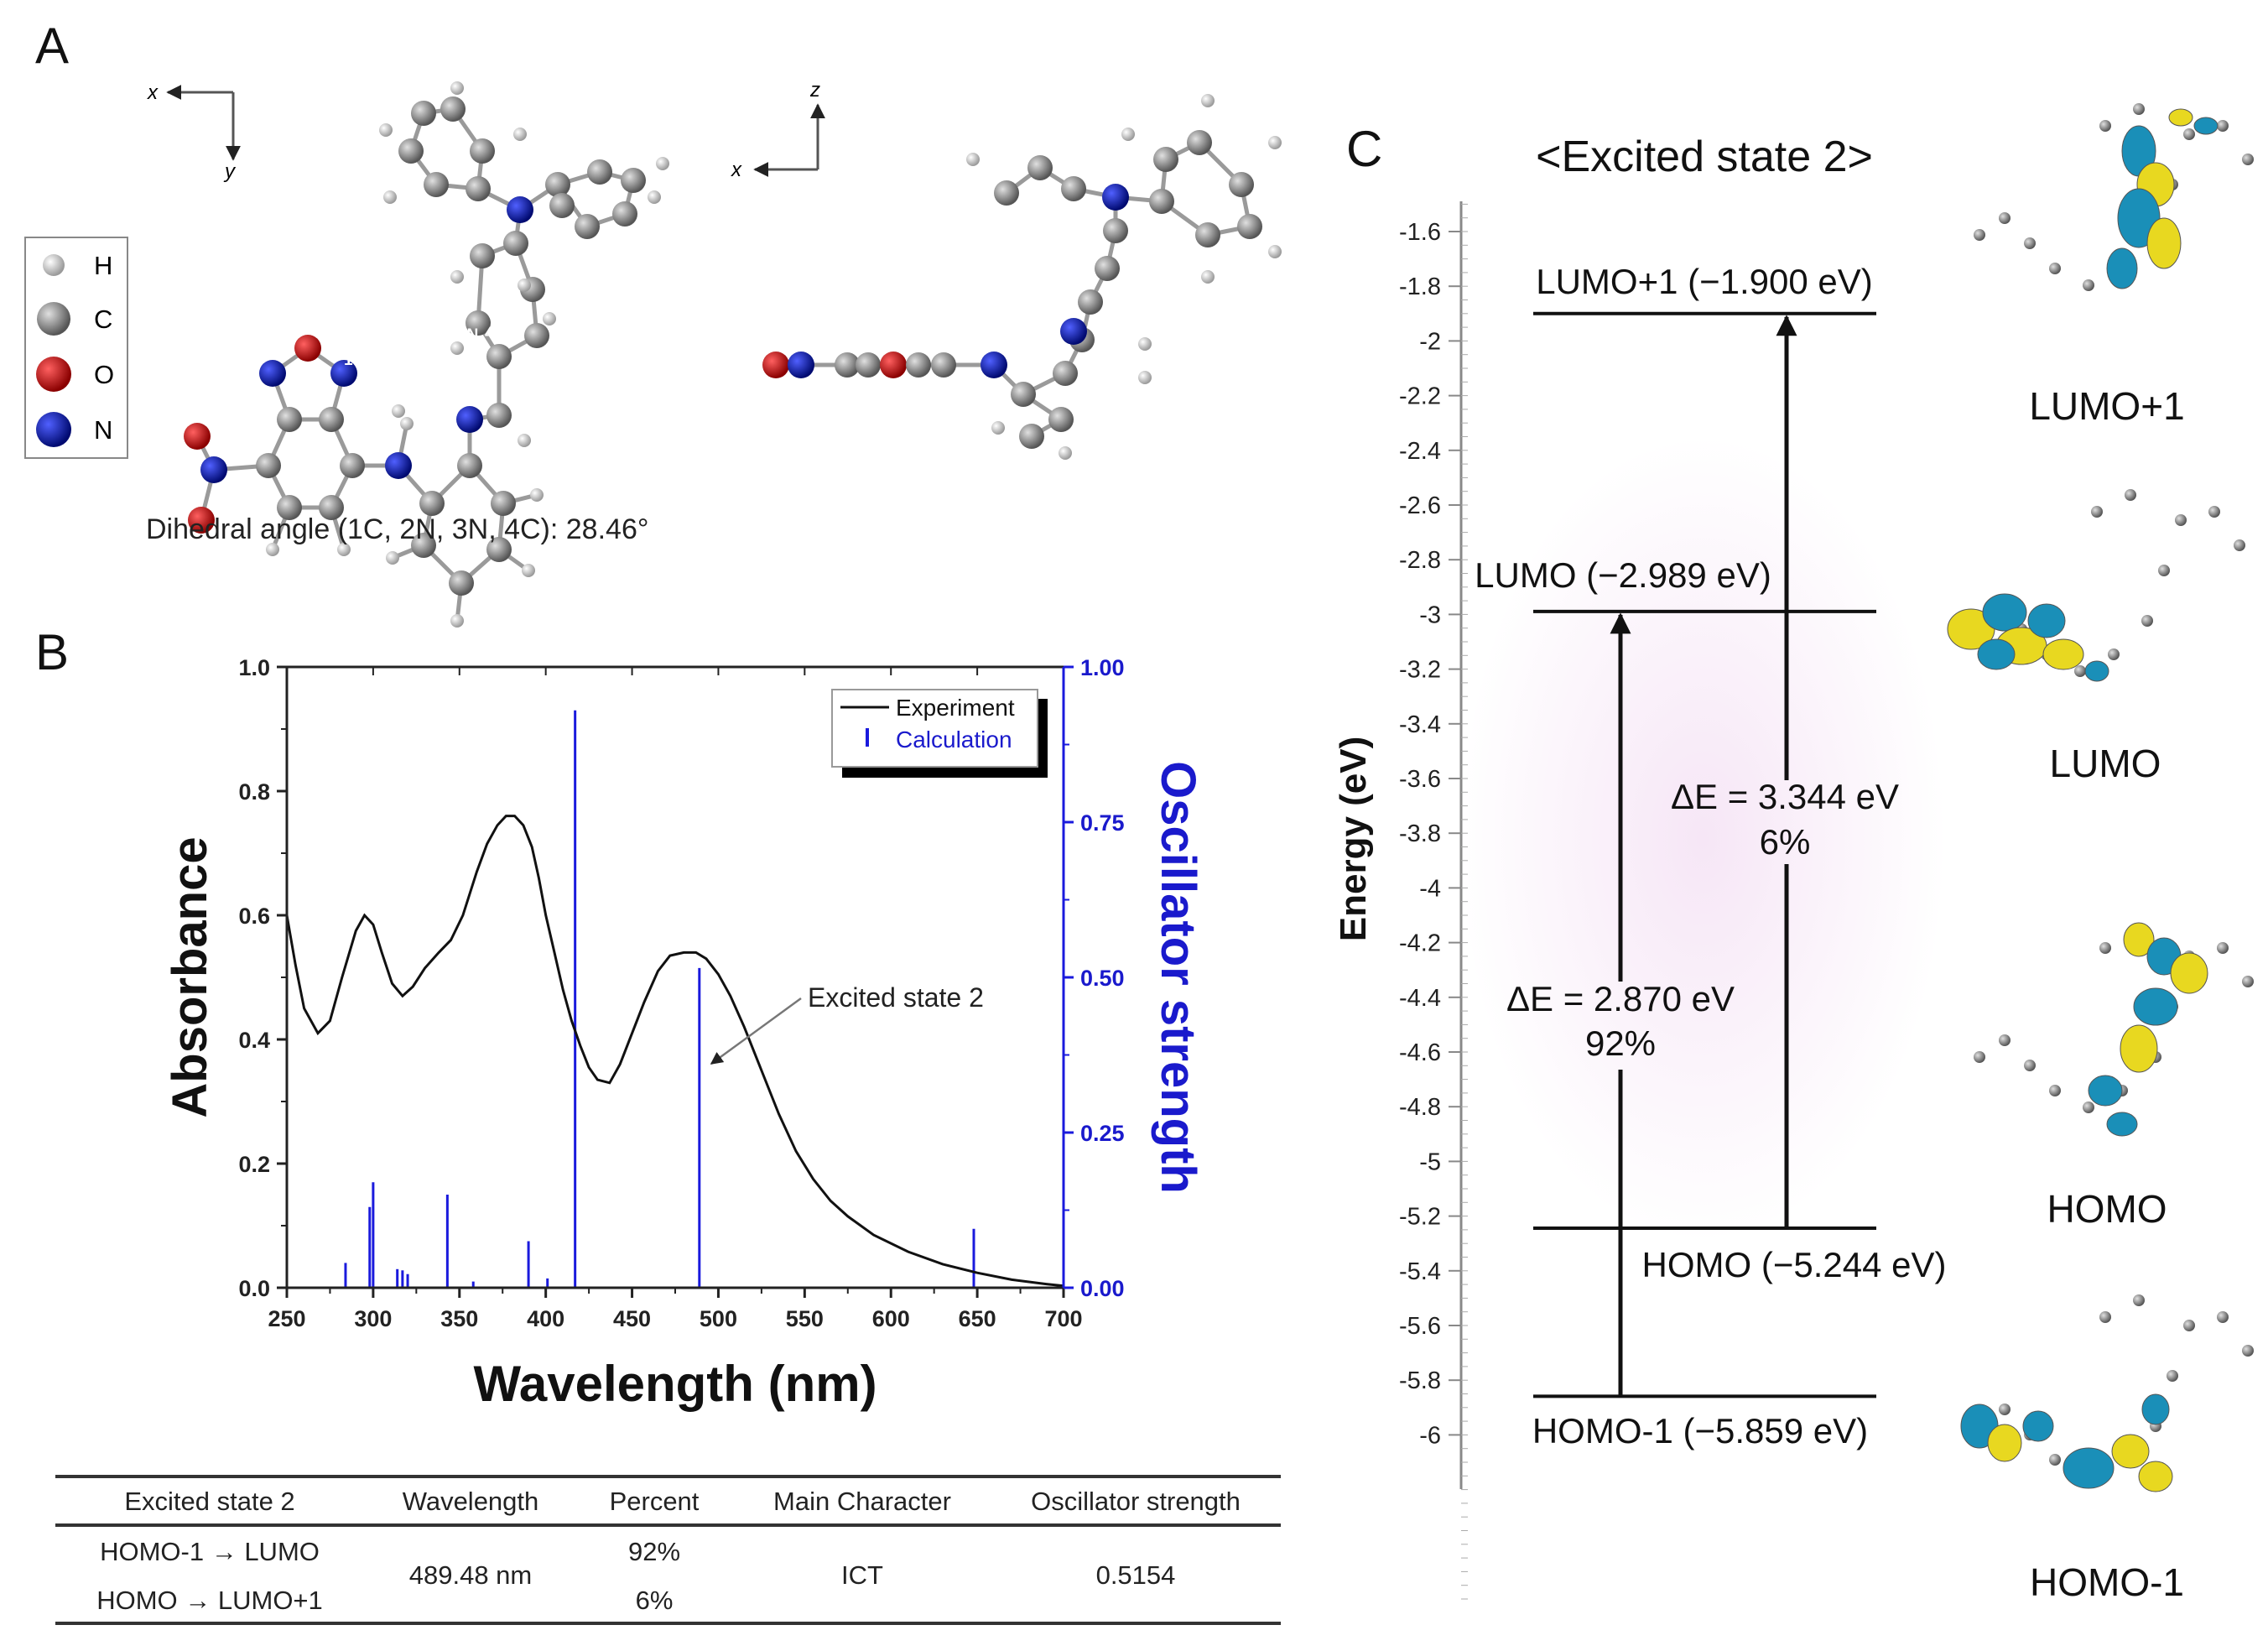 The width and height of the screenshot is (2268, 1651). What do you see at coordinates (1420, 286) in the screenshot?
I see `energy-tick-label: -1.8` at bounding box center [1420, 286].